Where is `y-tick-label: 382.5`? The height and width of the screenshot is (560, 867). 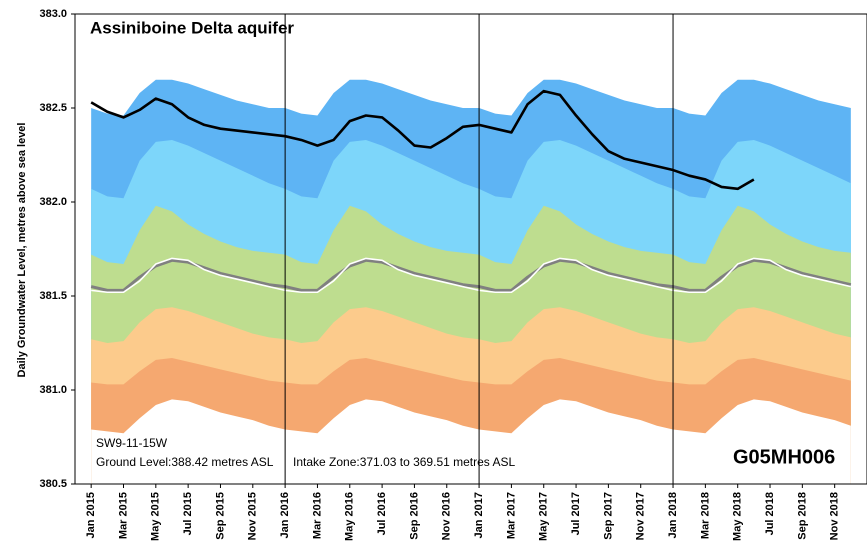 y-tick-label: 382.5 is located at coordinates (53, 108).